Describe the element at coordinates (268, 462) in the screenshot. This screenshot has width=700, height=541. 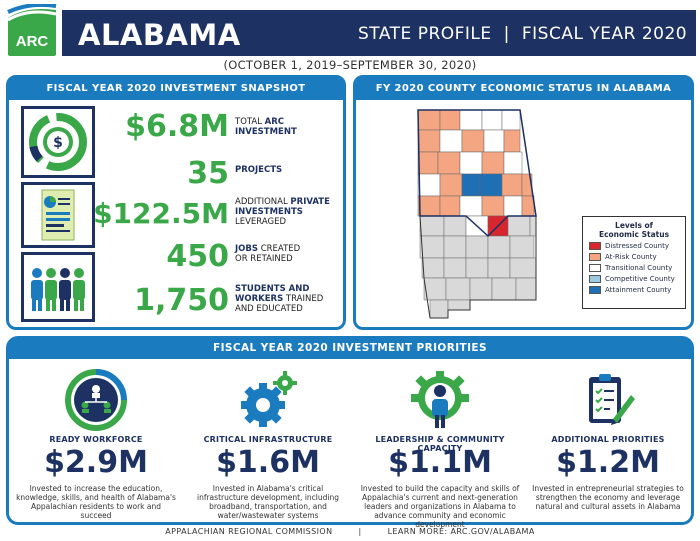
I see `priority-value: $1.6M` at that location.